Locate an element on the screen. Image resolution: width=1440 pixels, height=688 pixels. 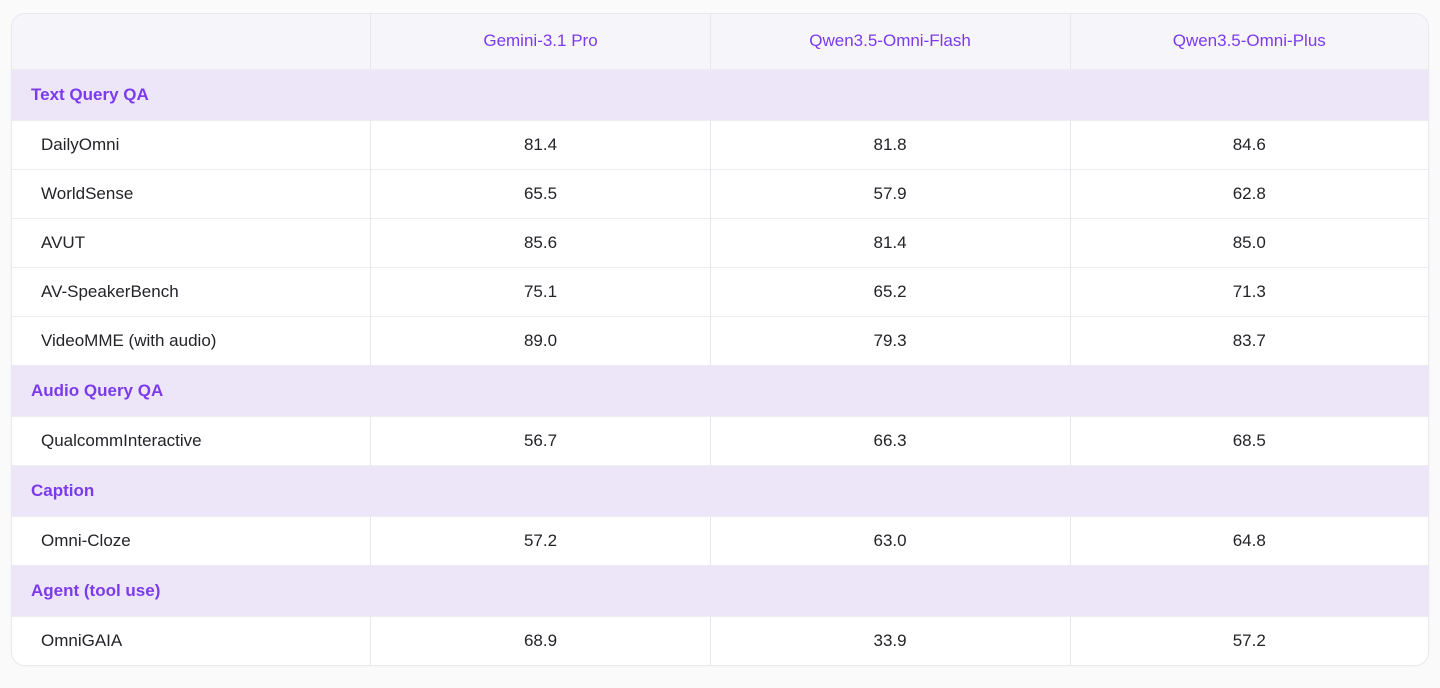
section-label: Caption is located at coordinates (720, 490).